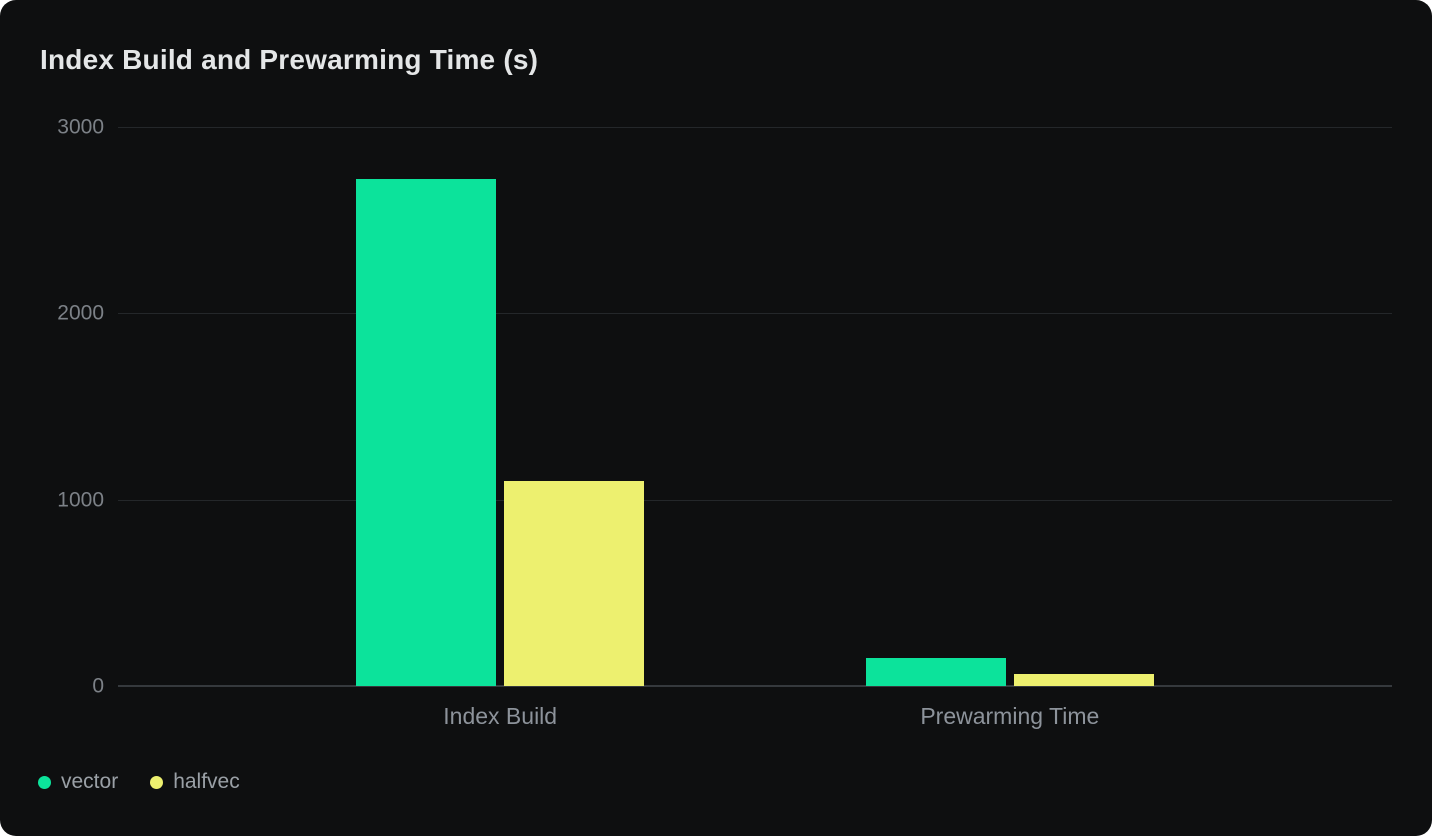  Describe the element at coordinates (90, 781) in the screenshot. I see `legend-item-label: vector` at that location.